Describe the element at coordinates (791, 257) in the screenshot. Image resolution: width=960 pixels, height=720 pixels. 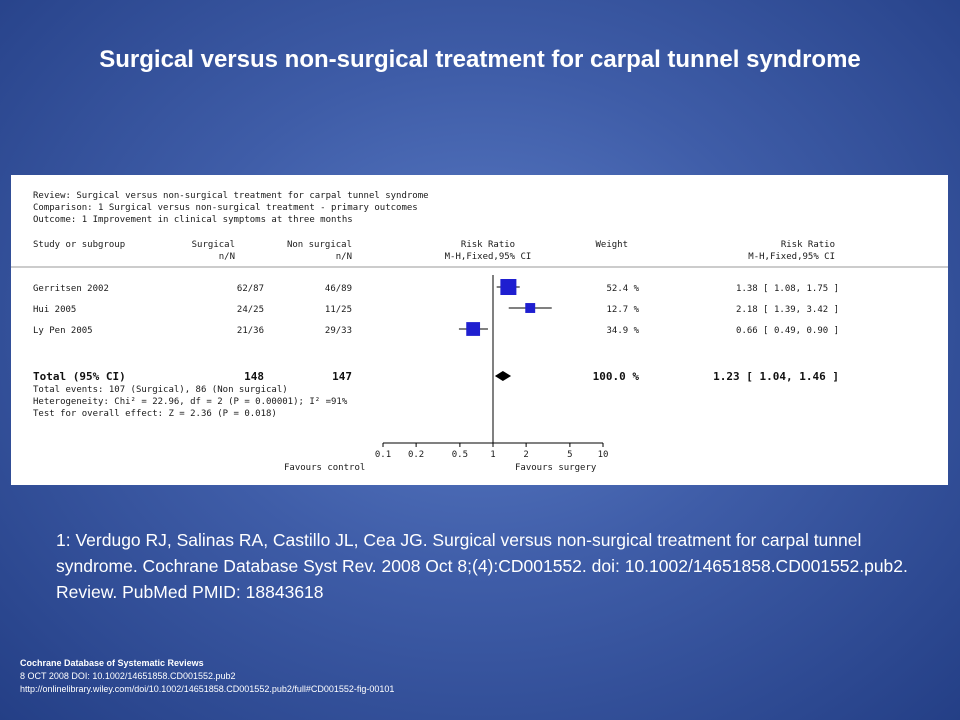
I see `col-rr-sub: M-H,Fixed,95% CI` at that location.